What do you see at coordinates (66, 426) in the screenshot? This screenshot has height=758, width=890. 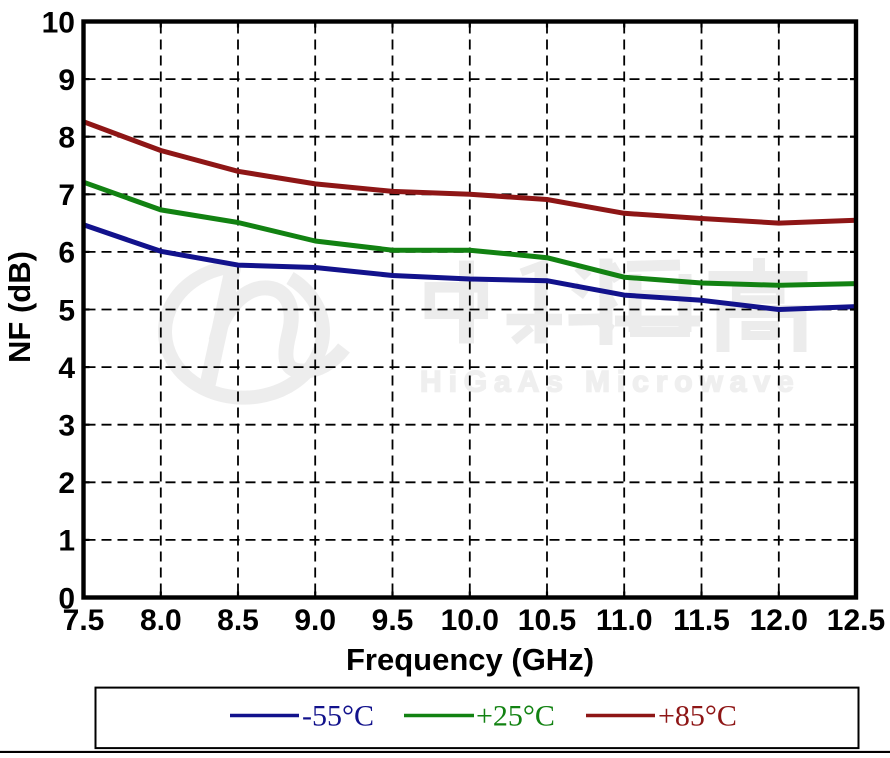 I see `svg-text: 3` at bounding box center [66, 426].